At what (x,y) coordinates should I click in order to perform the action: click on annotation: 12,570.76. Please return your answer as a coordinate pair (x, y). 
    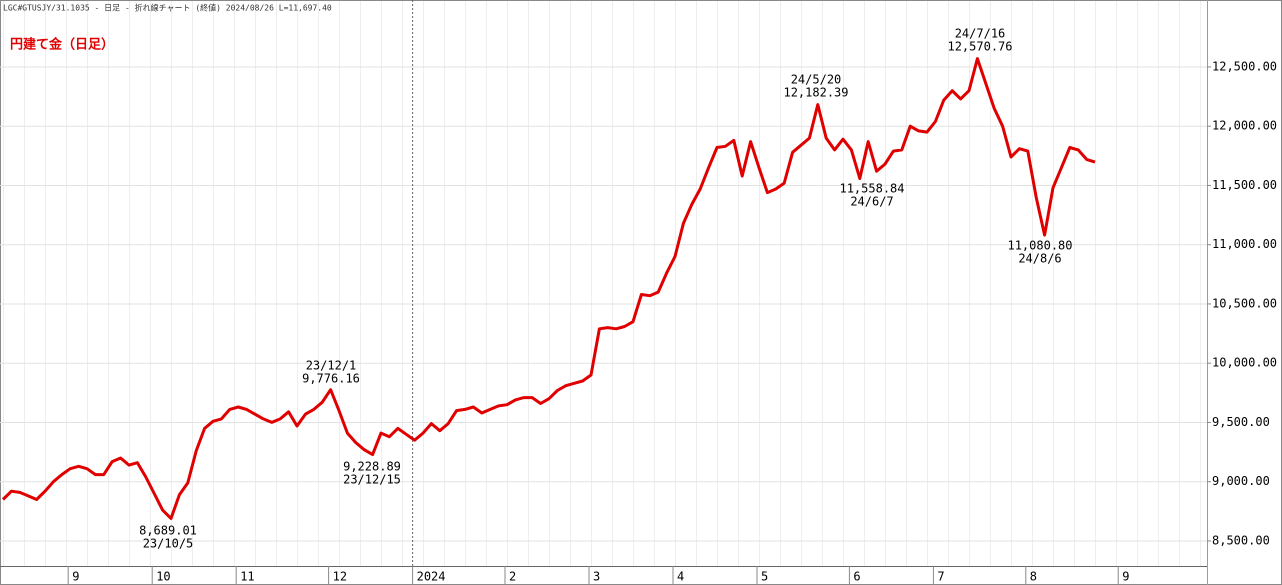
    Looking at the image, I should click on (979, 47).